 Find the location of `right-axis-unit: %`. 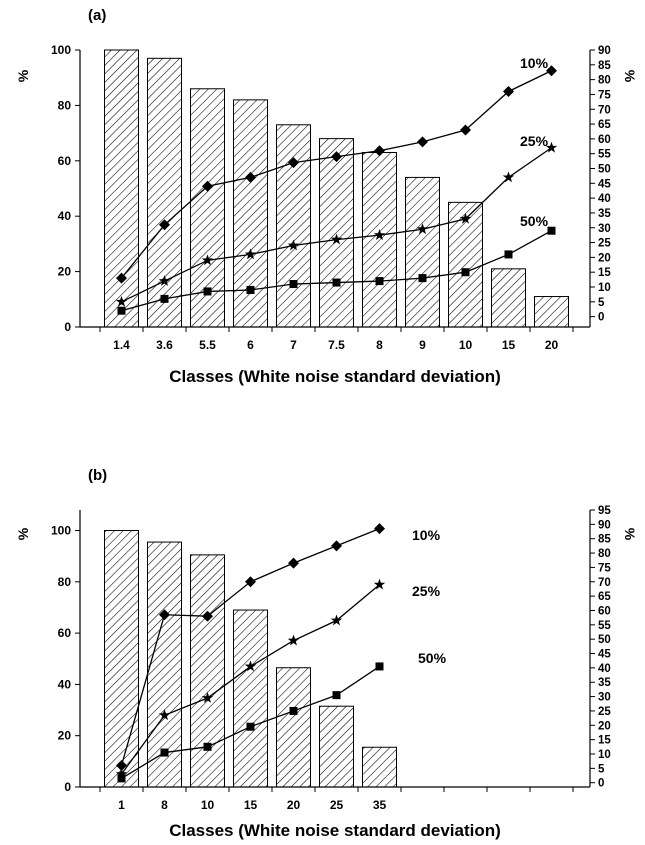

right-axis-unit: % is located at coordinates (630, 76).